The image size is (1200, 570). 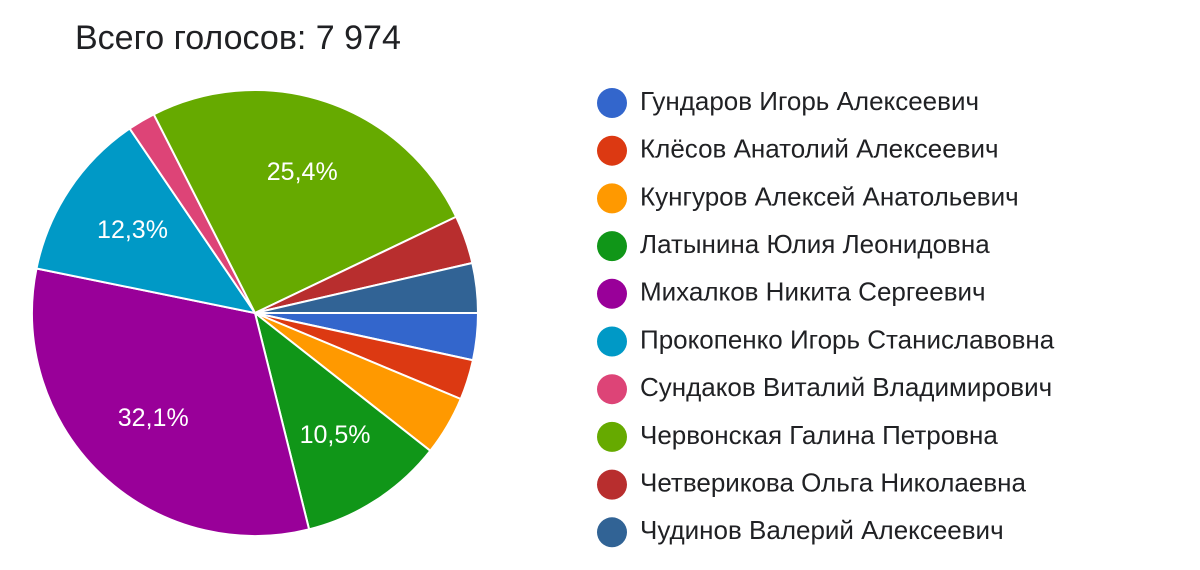 What do you see at coordinates (809, 101) in the screenshot?
I see `legend-label: Гундаров Игорь Алексеевич` at bounding box center [809, 101].